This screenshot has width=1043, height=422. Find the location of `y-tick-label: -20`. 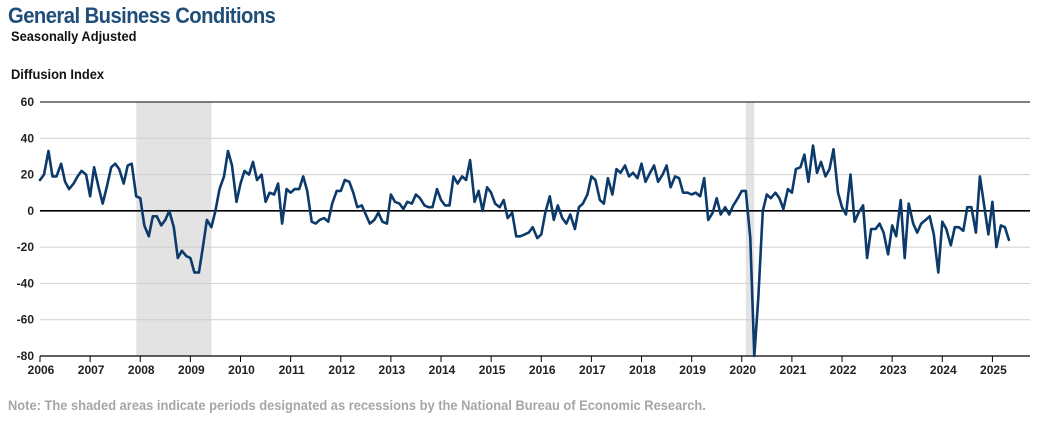

y-tick-label: -20 is located at coordinates (26, 247).